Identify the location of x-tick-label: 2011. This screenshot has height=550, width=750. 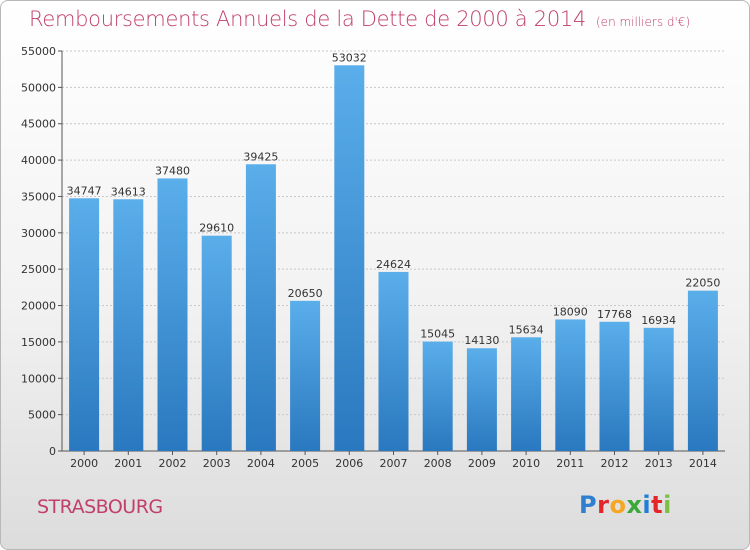
(570, 463).